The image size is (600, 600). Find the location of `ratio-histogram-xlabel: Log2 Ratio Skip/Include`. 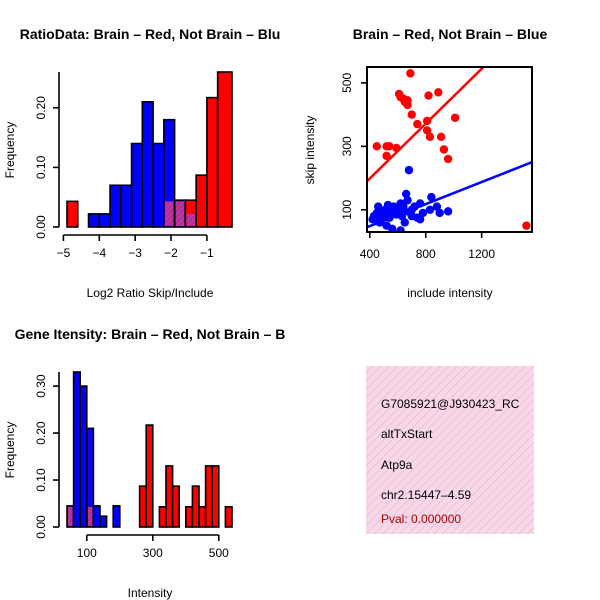

ratio-histogram-xlabel: Log2 Ratio Skip/Include is located at coordinates (150, 293).